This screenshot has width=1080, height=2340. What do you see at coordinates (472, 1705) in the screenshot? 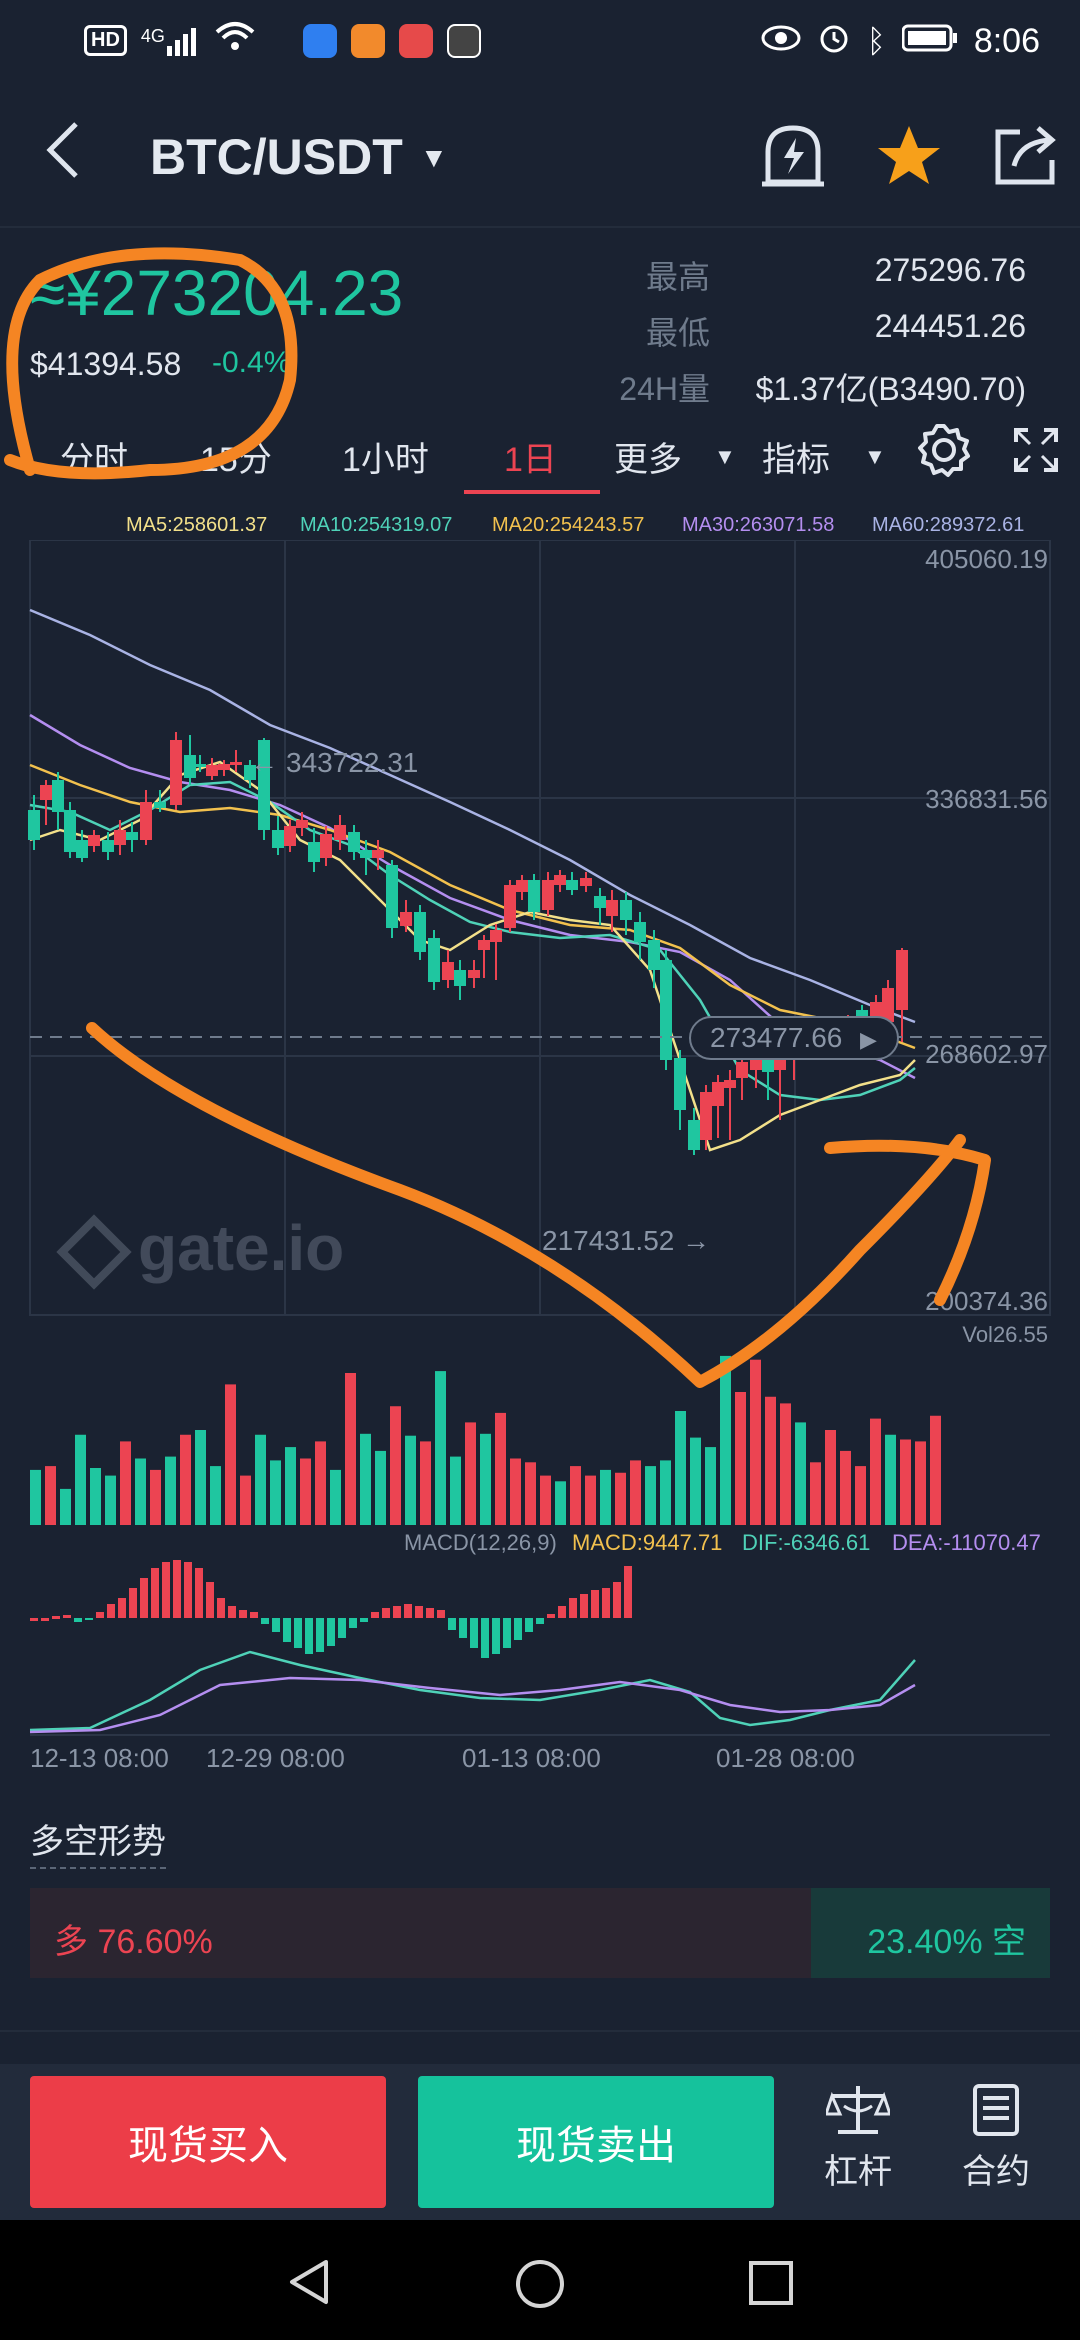
I see `dea-line` at bounding box center [472, 1705].